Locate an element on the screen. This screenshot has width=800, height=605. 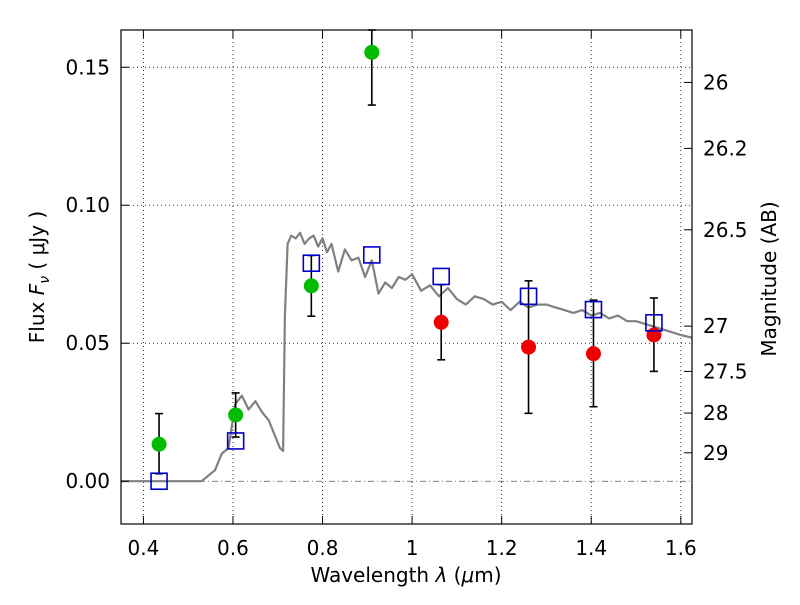
y-tick-label: 0.05 is located at coordinates (87, 343).